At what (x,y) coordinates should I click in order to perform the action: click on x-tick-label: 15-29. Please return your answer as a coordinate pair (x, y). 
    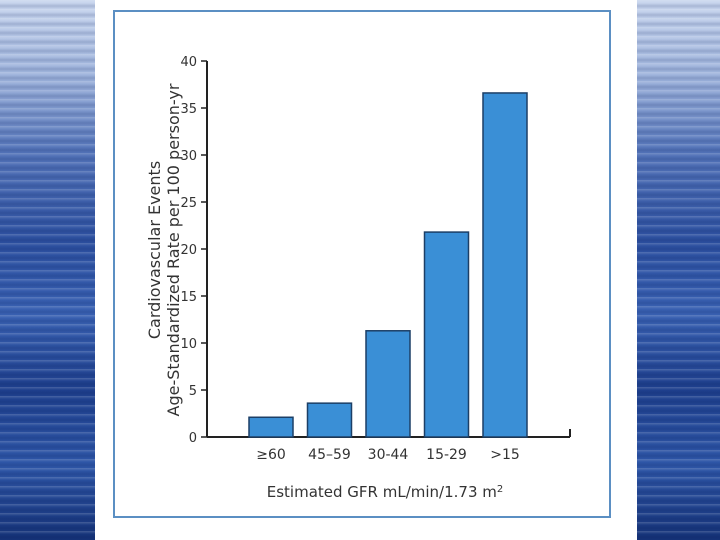
    Looking at the image, I should click on (446, 455).